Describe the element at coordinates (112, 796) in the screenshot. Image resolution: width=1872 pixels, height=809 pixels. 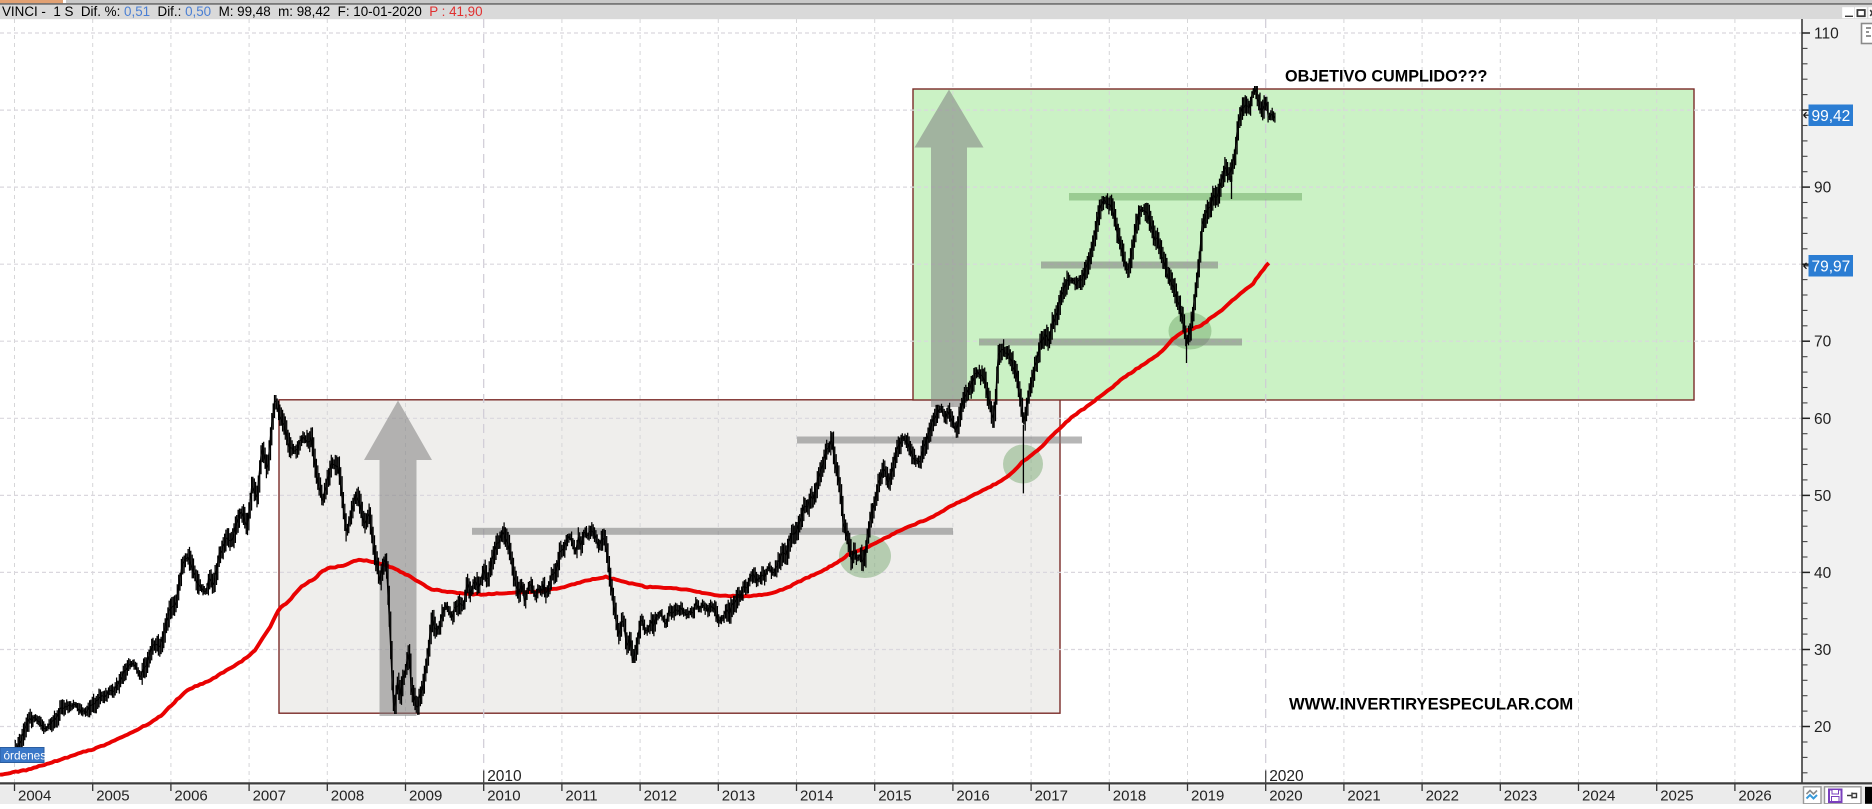
I see `svg-text: 2005` at that location.